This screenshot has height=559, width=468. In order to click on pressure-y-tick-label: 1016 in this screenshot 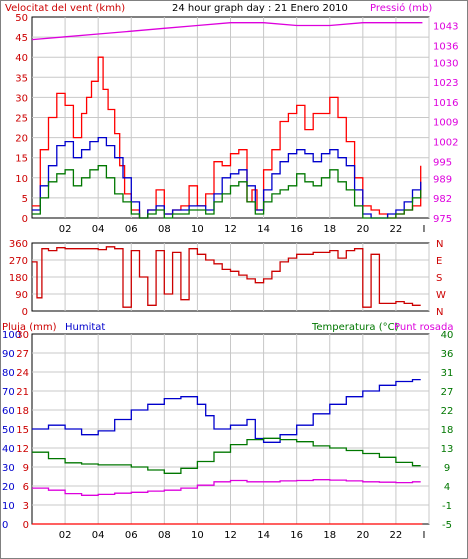, I will do `click(445, 103)`.